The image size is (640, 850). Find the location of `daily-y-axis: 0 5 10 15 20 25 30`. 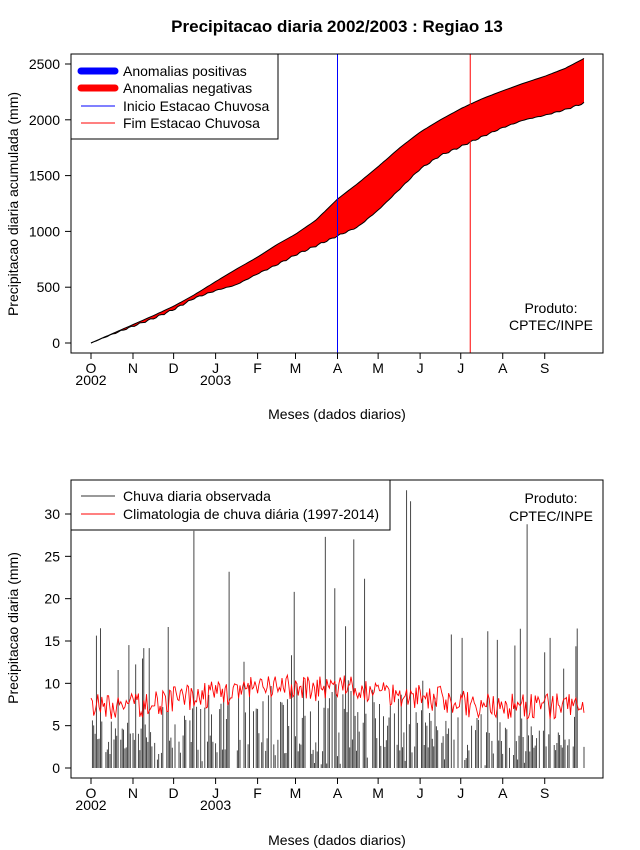

daily-y-axis: 0 5 10 15 20 25 30 is located at coordinates (57, 641).